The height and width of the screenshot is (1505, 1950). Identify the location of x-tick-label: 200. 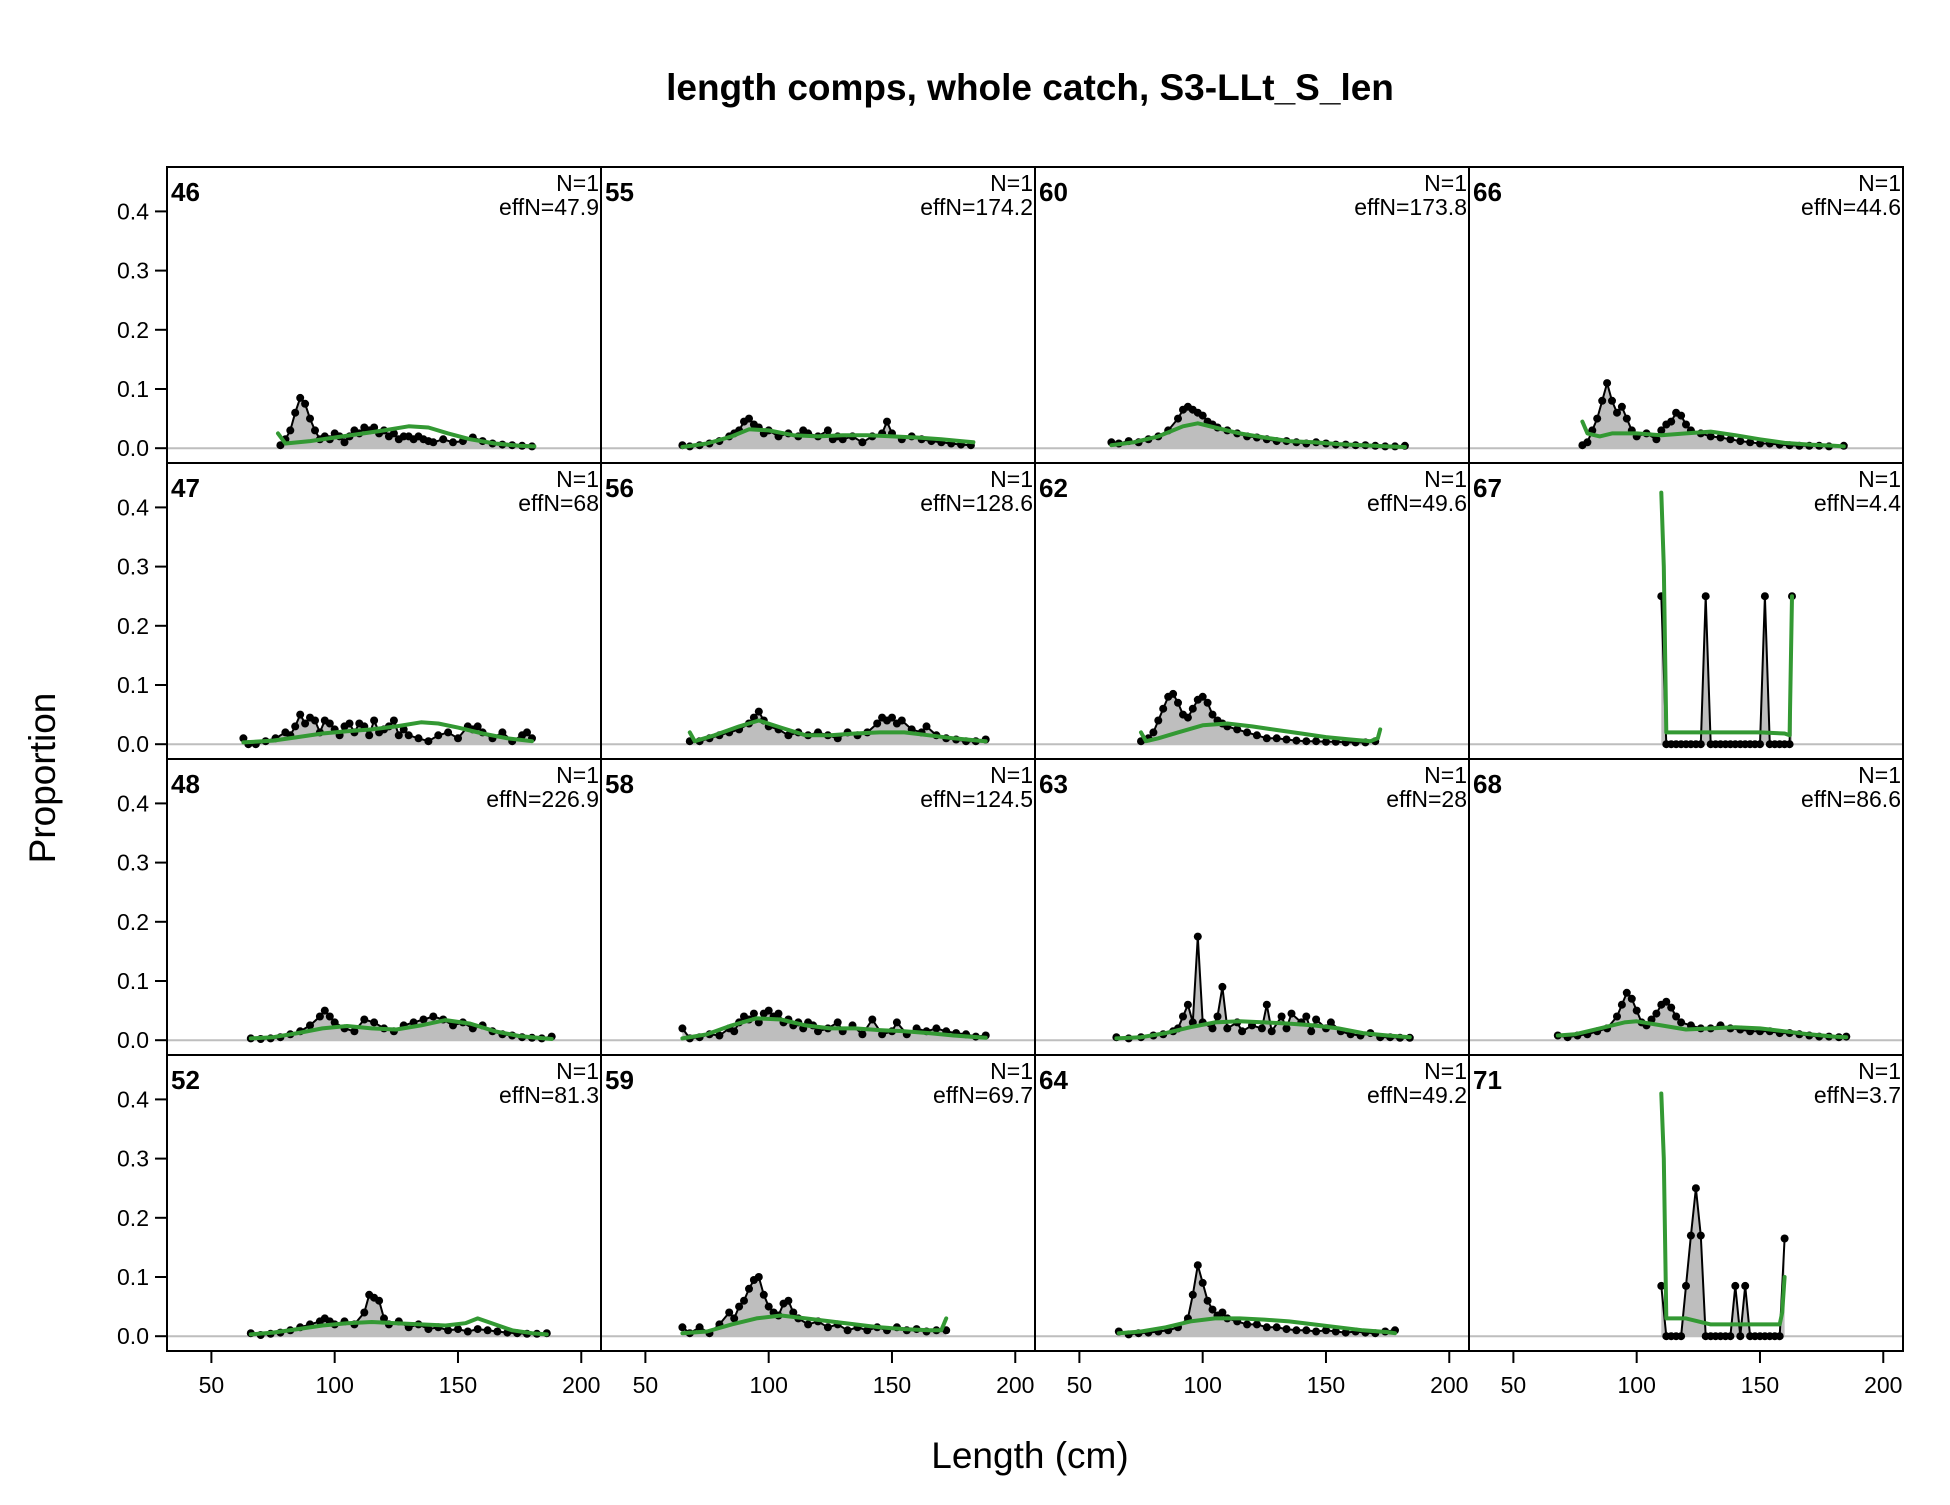
(581, 1385).